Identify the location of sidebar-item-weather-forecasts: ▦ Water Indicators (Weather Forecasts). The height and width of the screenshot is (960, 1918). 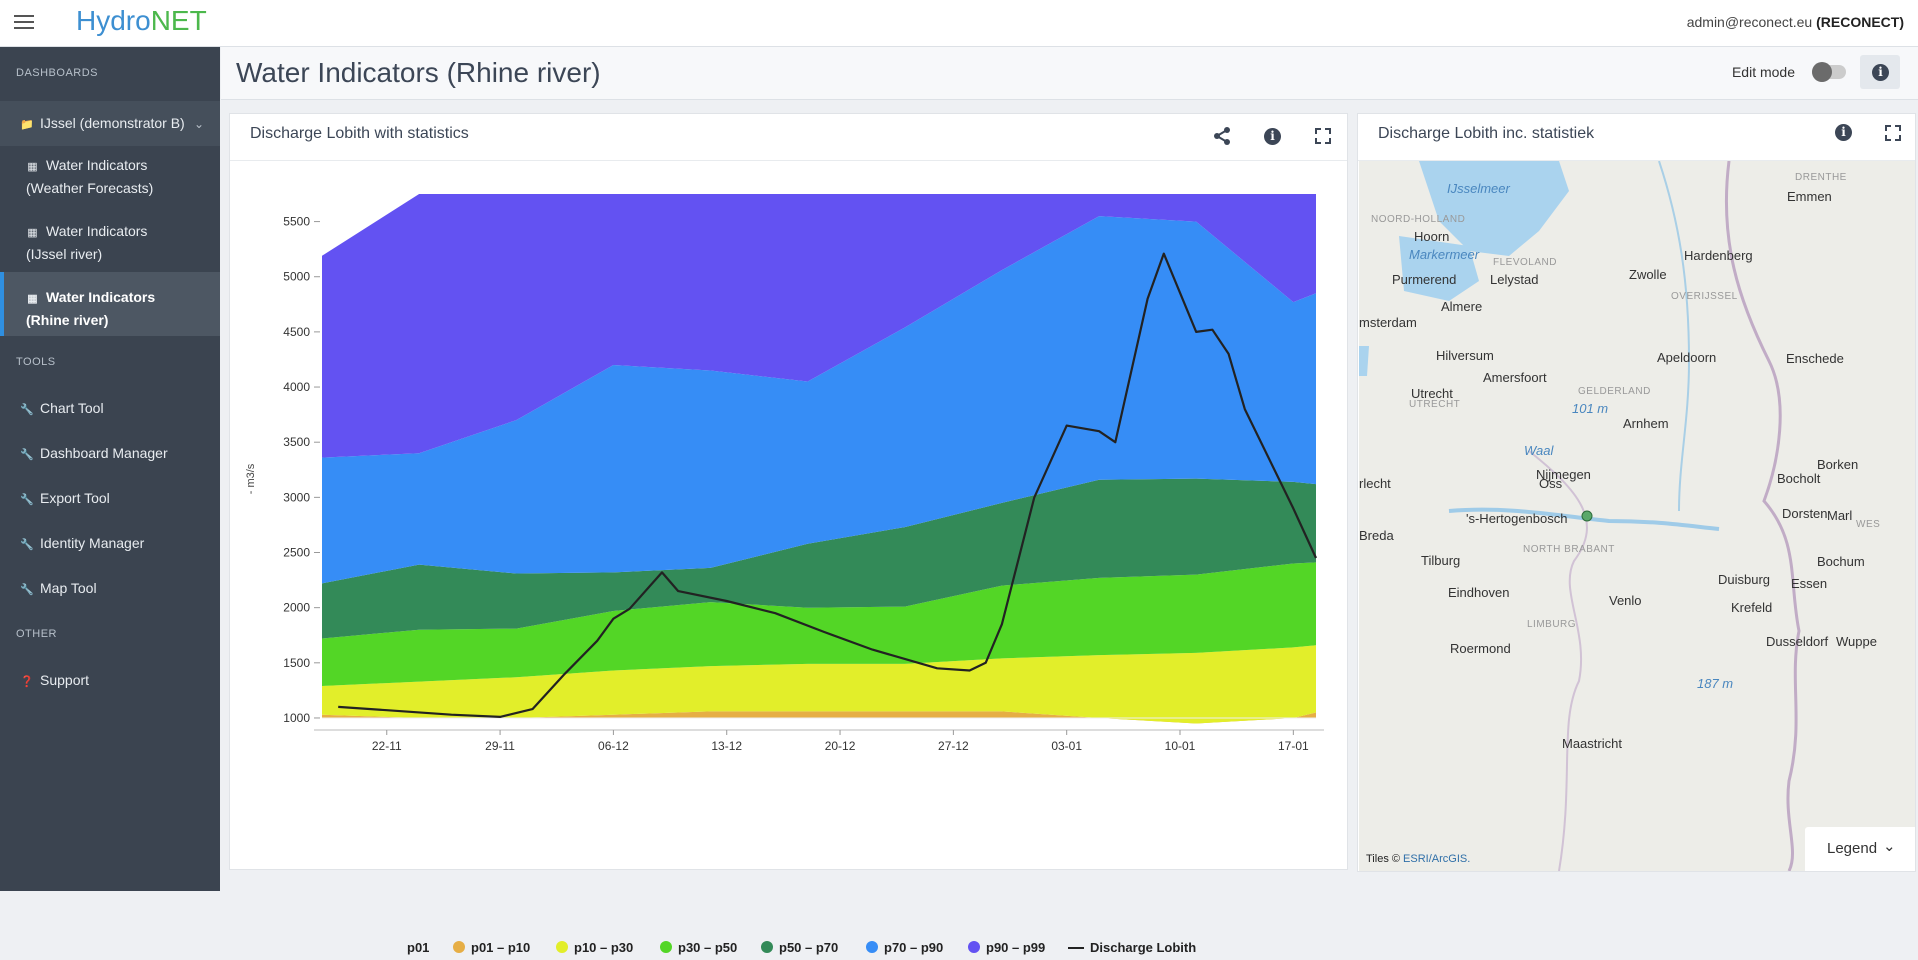
(110, 177).